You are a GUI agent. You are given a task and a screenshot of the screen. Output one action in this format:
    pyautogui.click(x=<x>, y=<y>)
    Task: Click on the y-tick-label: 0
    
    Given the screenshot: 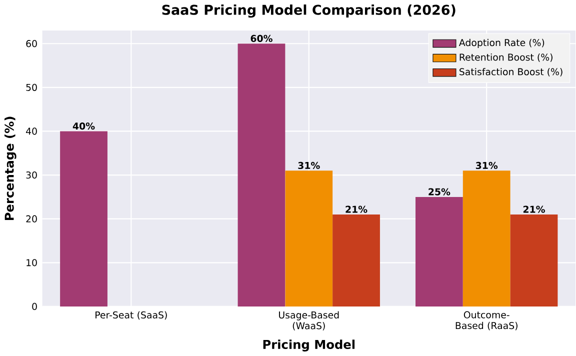 What is the action you would take?
    pyautogui.click(x=34, y=306)
    